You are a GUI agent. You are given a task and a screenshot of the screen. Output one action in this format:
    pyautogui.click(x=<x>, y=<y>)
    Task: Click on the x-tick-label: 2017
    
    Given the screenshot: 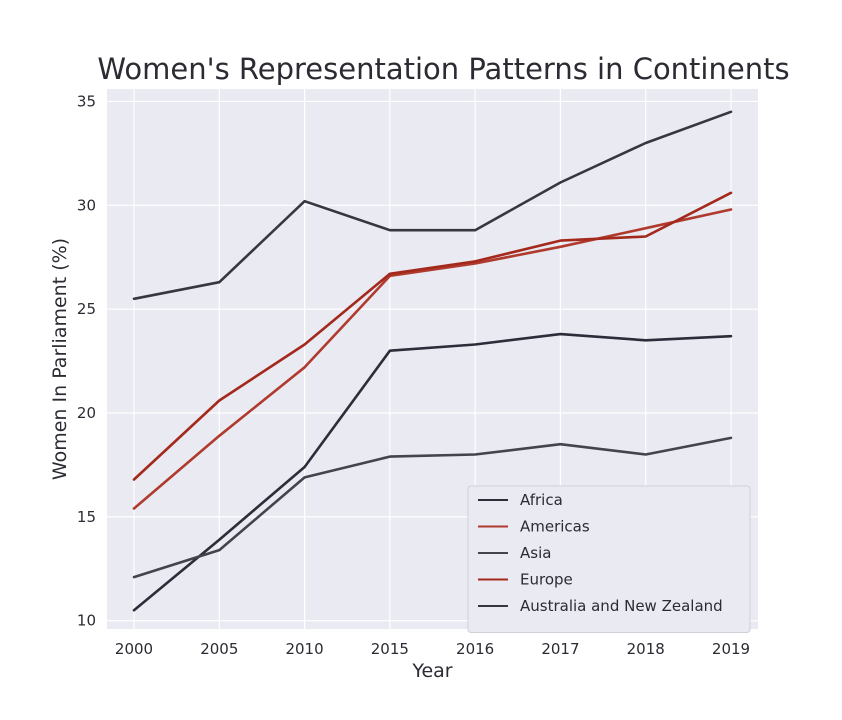 What is the action you would take?
    pyautogui.click(x=560, y=649)
    